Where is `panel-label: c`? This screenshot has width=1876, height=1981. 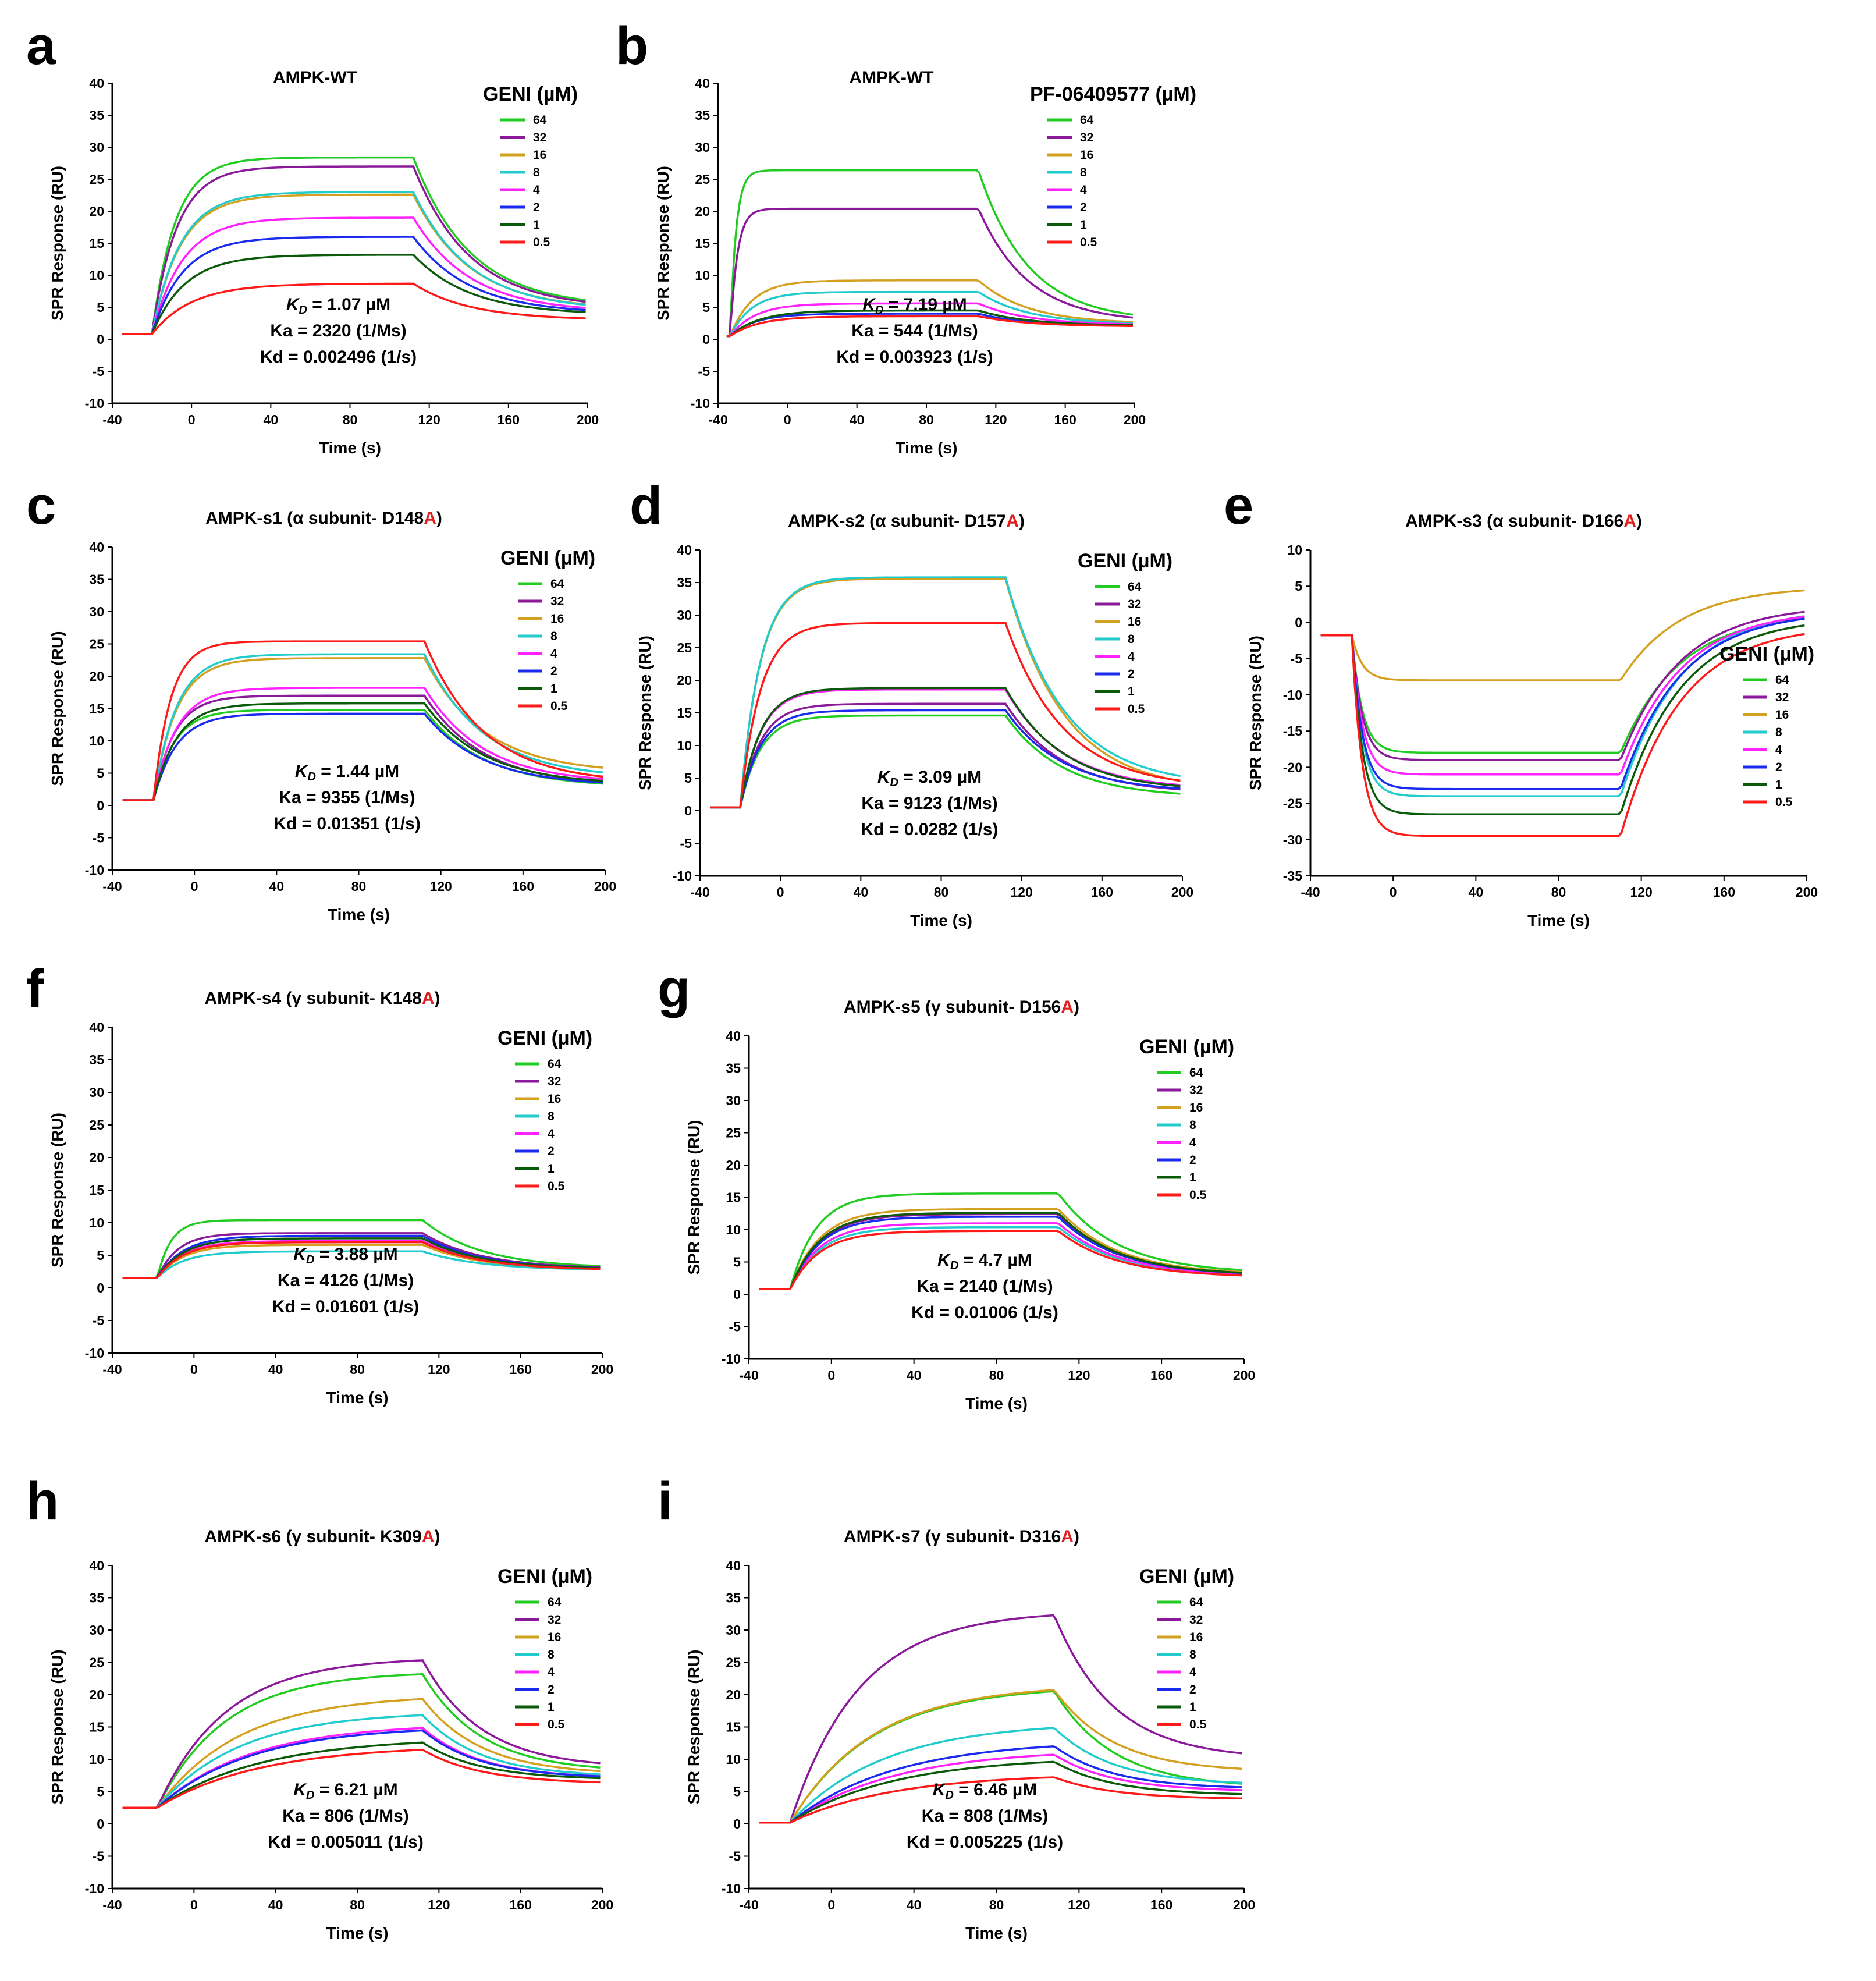 panel-label: c is located at coordinates (41, 506).